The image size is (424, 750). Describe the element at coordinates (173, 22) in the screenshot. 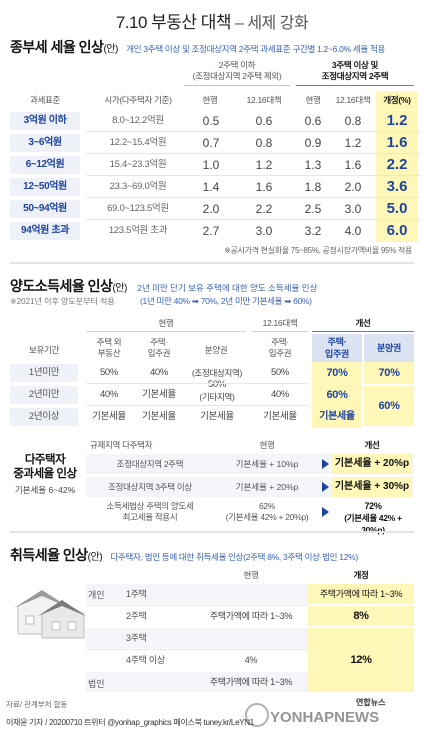

I see `title-main: 7.10 부동산 대책` at that location.